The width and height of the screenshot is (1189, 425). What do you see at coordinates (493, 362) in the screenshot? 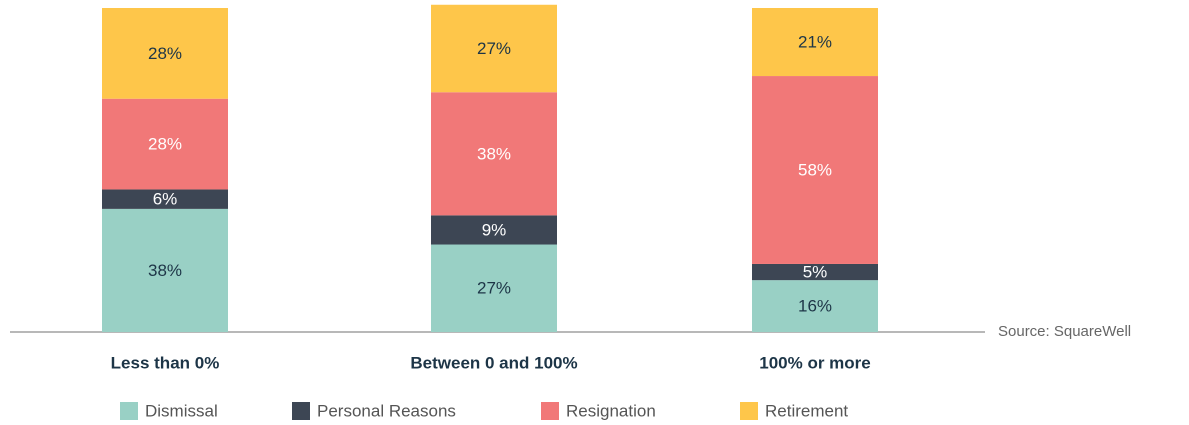
I see `x-tick-label: Between 0 and 100%` at bounding box center [493, 362].